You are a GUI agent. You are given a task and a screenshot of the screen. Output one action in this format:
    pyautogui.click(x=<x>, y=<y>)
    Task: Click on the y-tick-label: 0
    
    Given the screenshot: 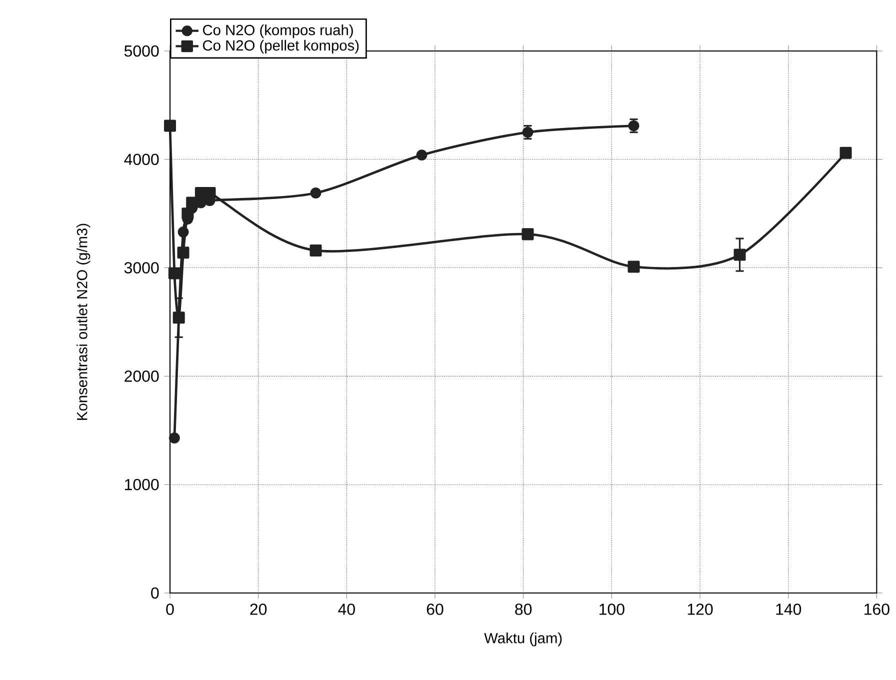 What is the action you would take?
    pyautogui.click(x=155, y=593)
    